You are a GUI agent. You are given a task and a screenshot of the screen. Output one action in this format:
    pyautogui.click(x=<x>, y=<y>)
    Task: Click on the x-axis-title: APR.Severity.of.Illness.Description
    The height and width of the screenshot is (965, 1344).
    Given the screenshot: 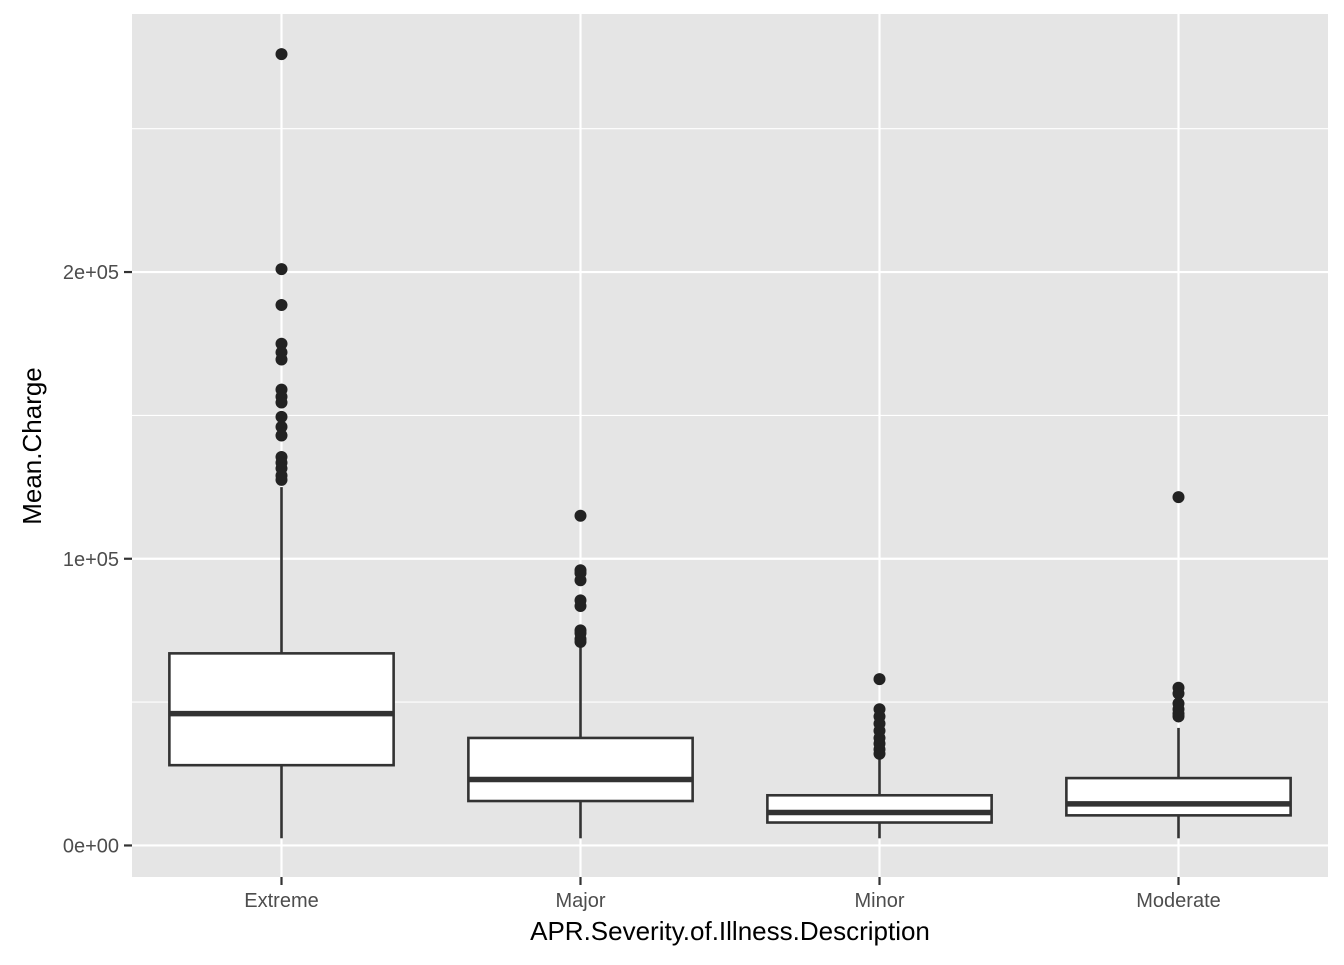 What is the action you would take?
    pyautogui.click(x=730, y=931)
    